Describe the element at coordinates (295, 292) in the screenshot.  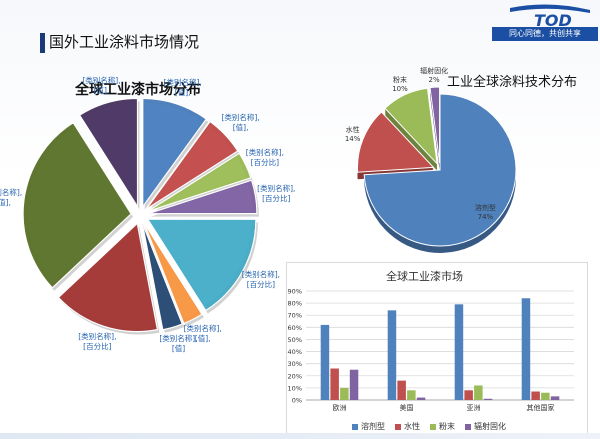
I see `y-tick-label: 90%` at that location.